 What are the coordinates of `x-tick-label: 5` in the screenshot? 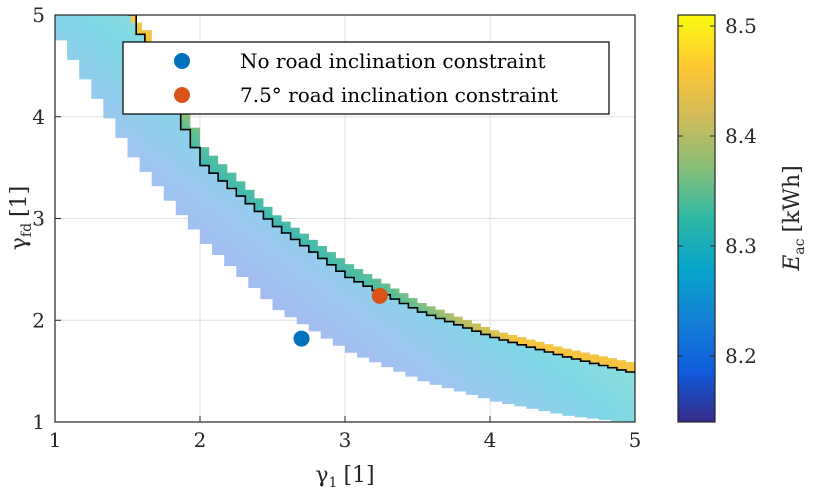 It's located at (635, 440).